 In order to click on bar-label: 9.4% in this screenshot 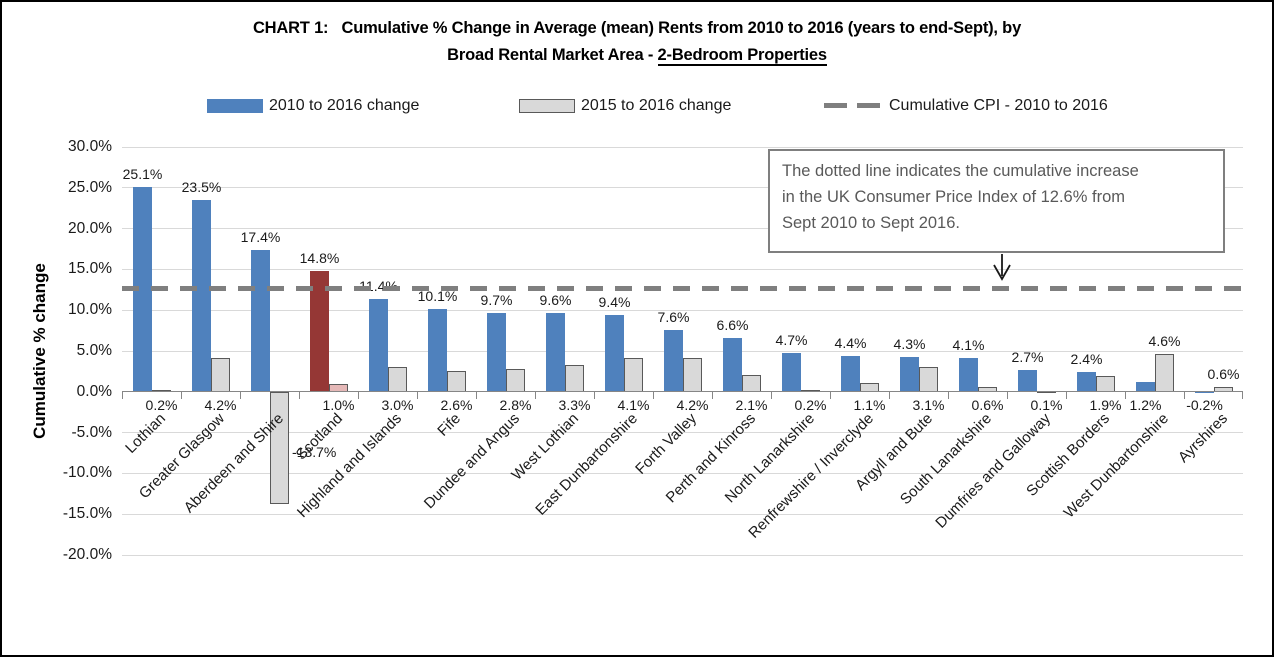, I will do `click(614, 302)`.